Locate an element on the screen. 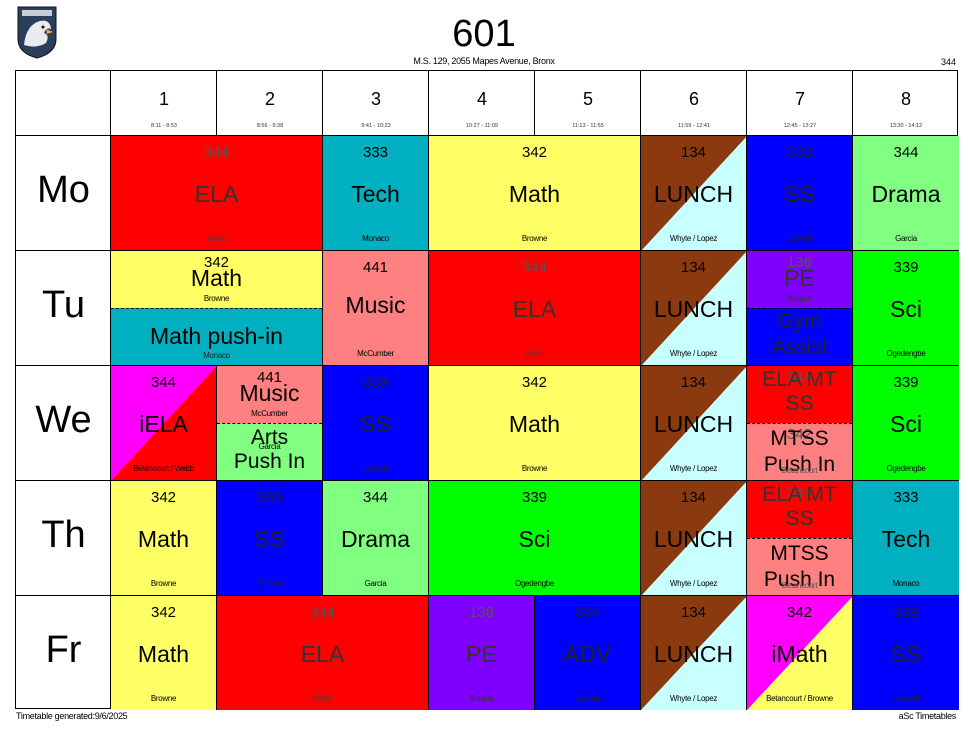 This screenshot has height=740, width=968. lesson-tu-math-split: 342 Math Browne Math push-in Monaco is located at coordinates (217, 308).